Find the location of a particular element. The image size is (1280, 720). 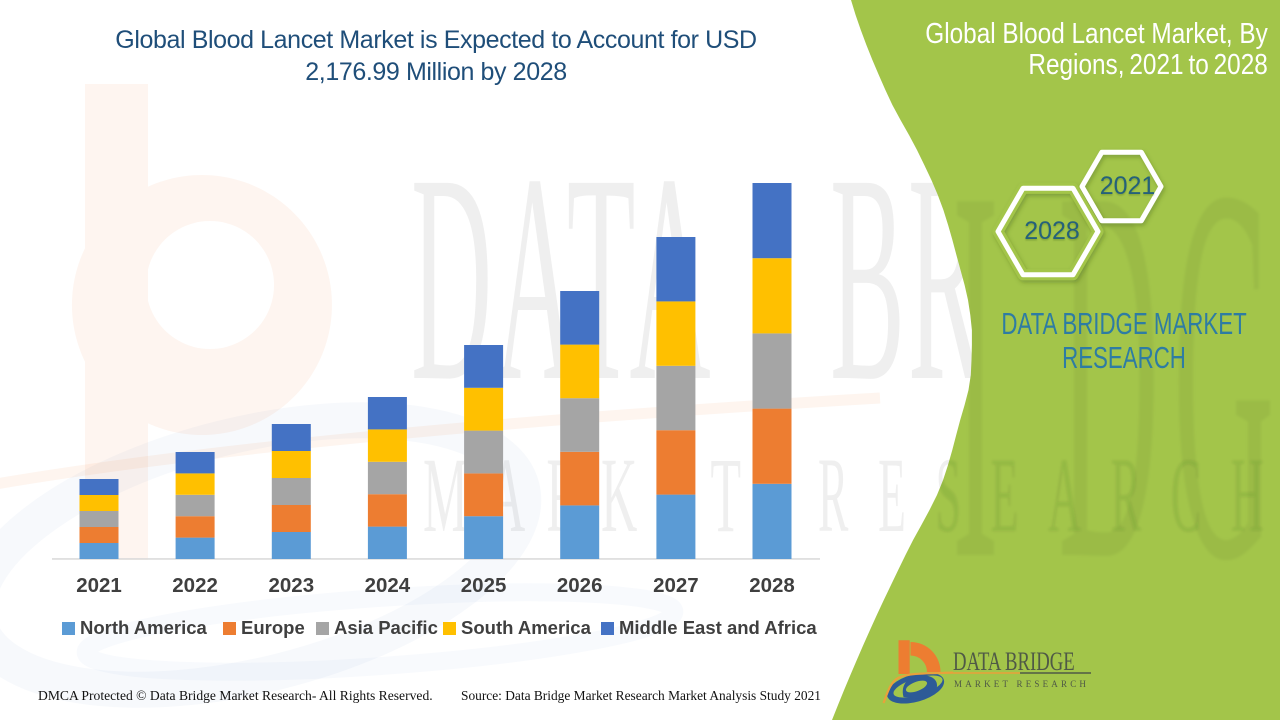

svg-text: D is located at coordinates (1108, 374).